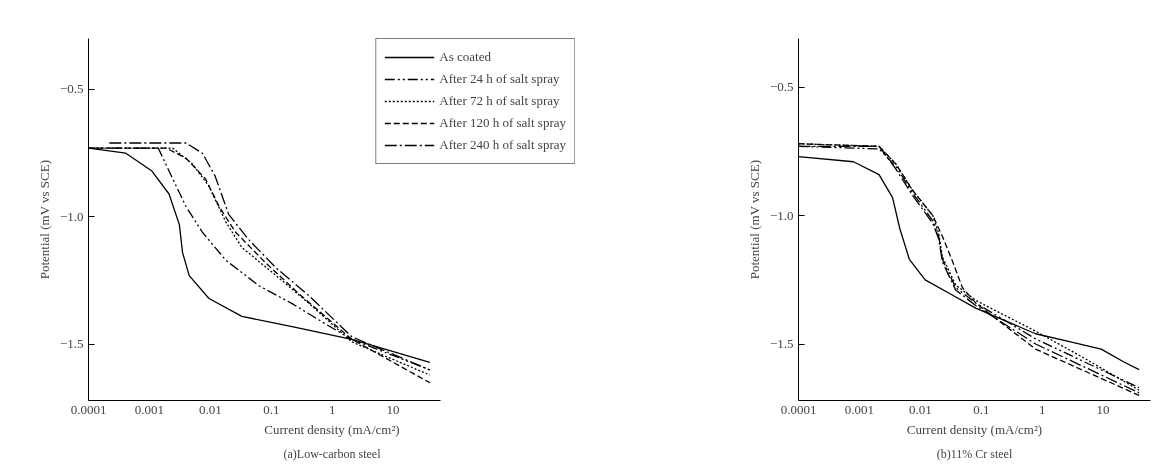 Image resolution: width=1173 pixels, height=465 pixels. I want to click on legend-label: After 120 h of salt spray, so click(502, 123).